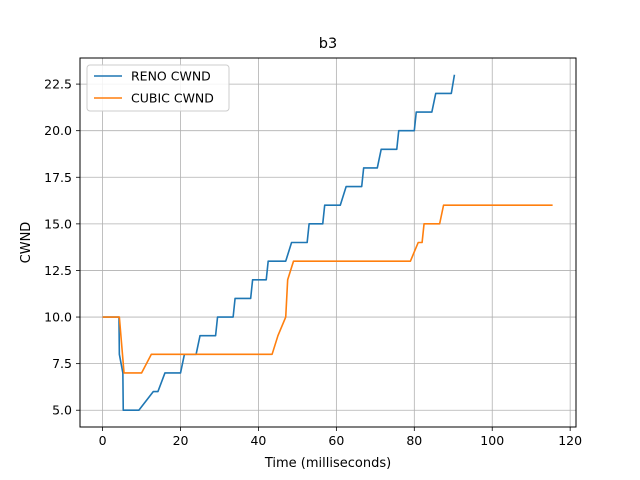 The width and height of the screenshot is (640, 480). I want to click on legend-box, so click(158, 88).